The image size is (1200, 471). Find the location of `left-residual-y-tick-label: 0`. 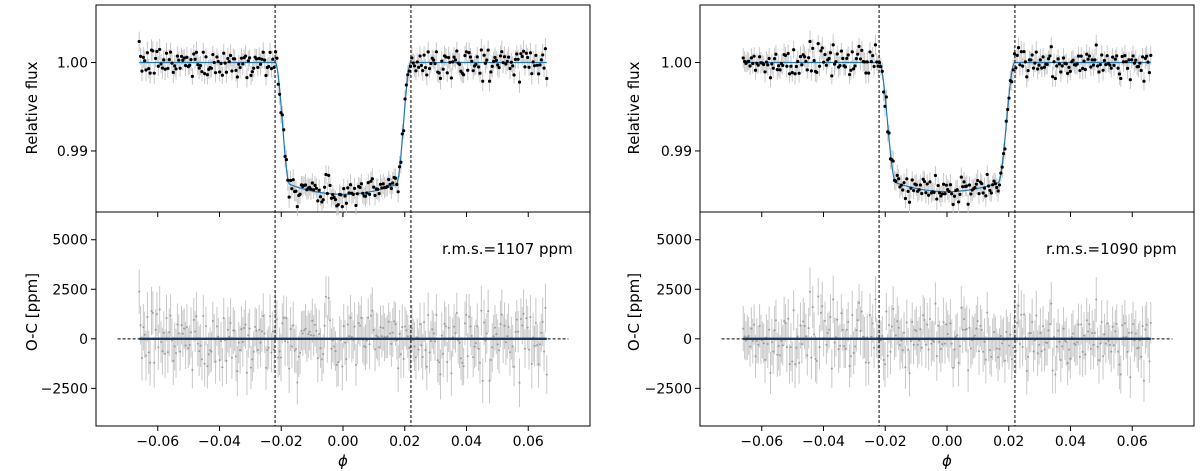

left-residual-y-tick-label: 0 is located at coordinates (83, 340).